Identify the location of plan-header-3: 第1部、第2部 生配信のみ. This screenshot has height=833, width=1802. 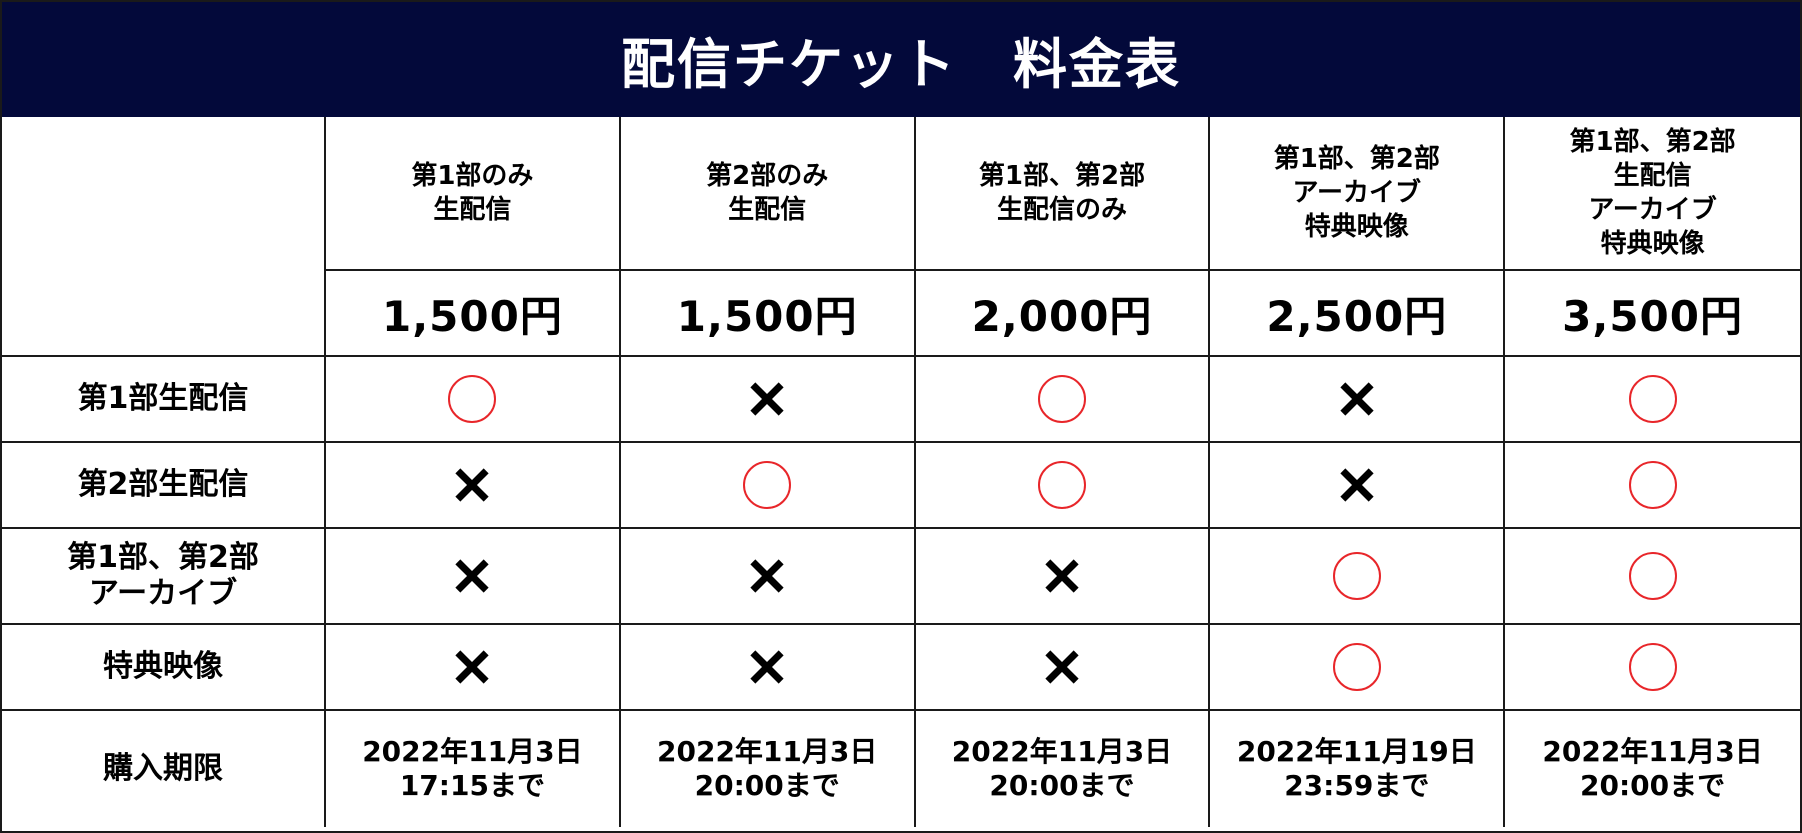
(1063, 194).